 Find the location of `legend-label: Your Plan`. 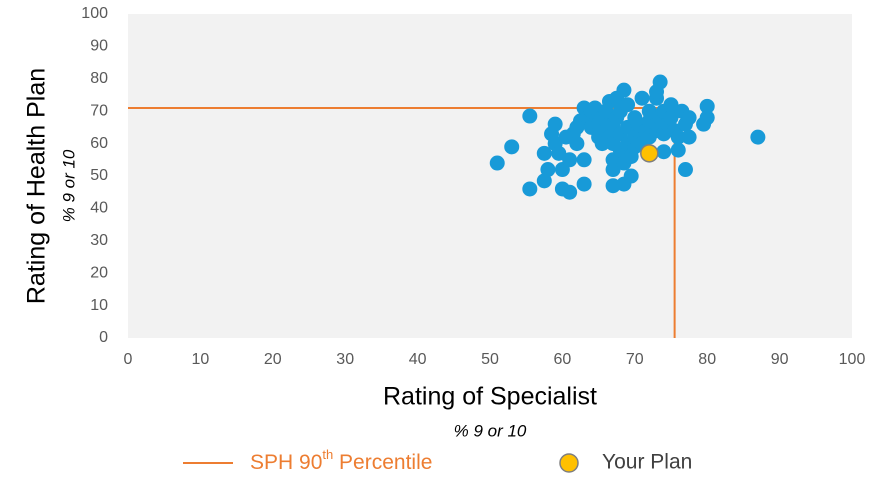

legend-label: Your Plan is located at coordinates (647, 462).